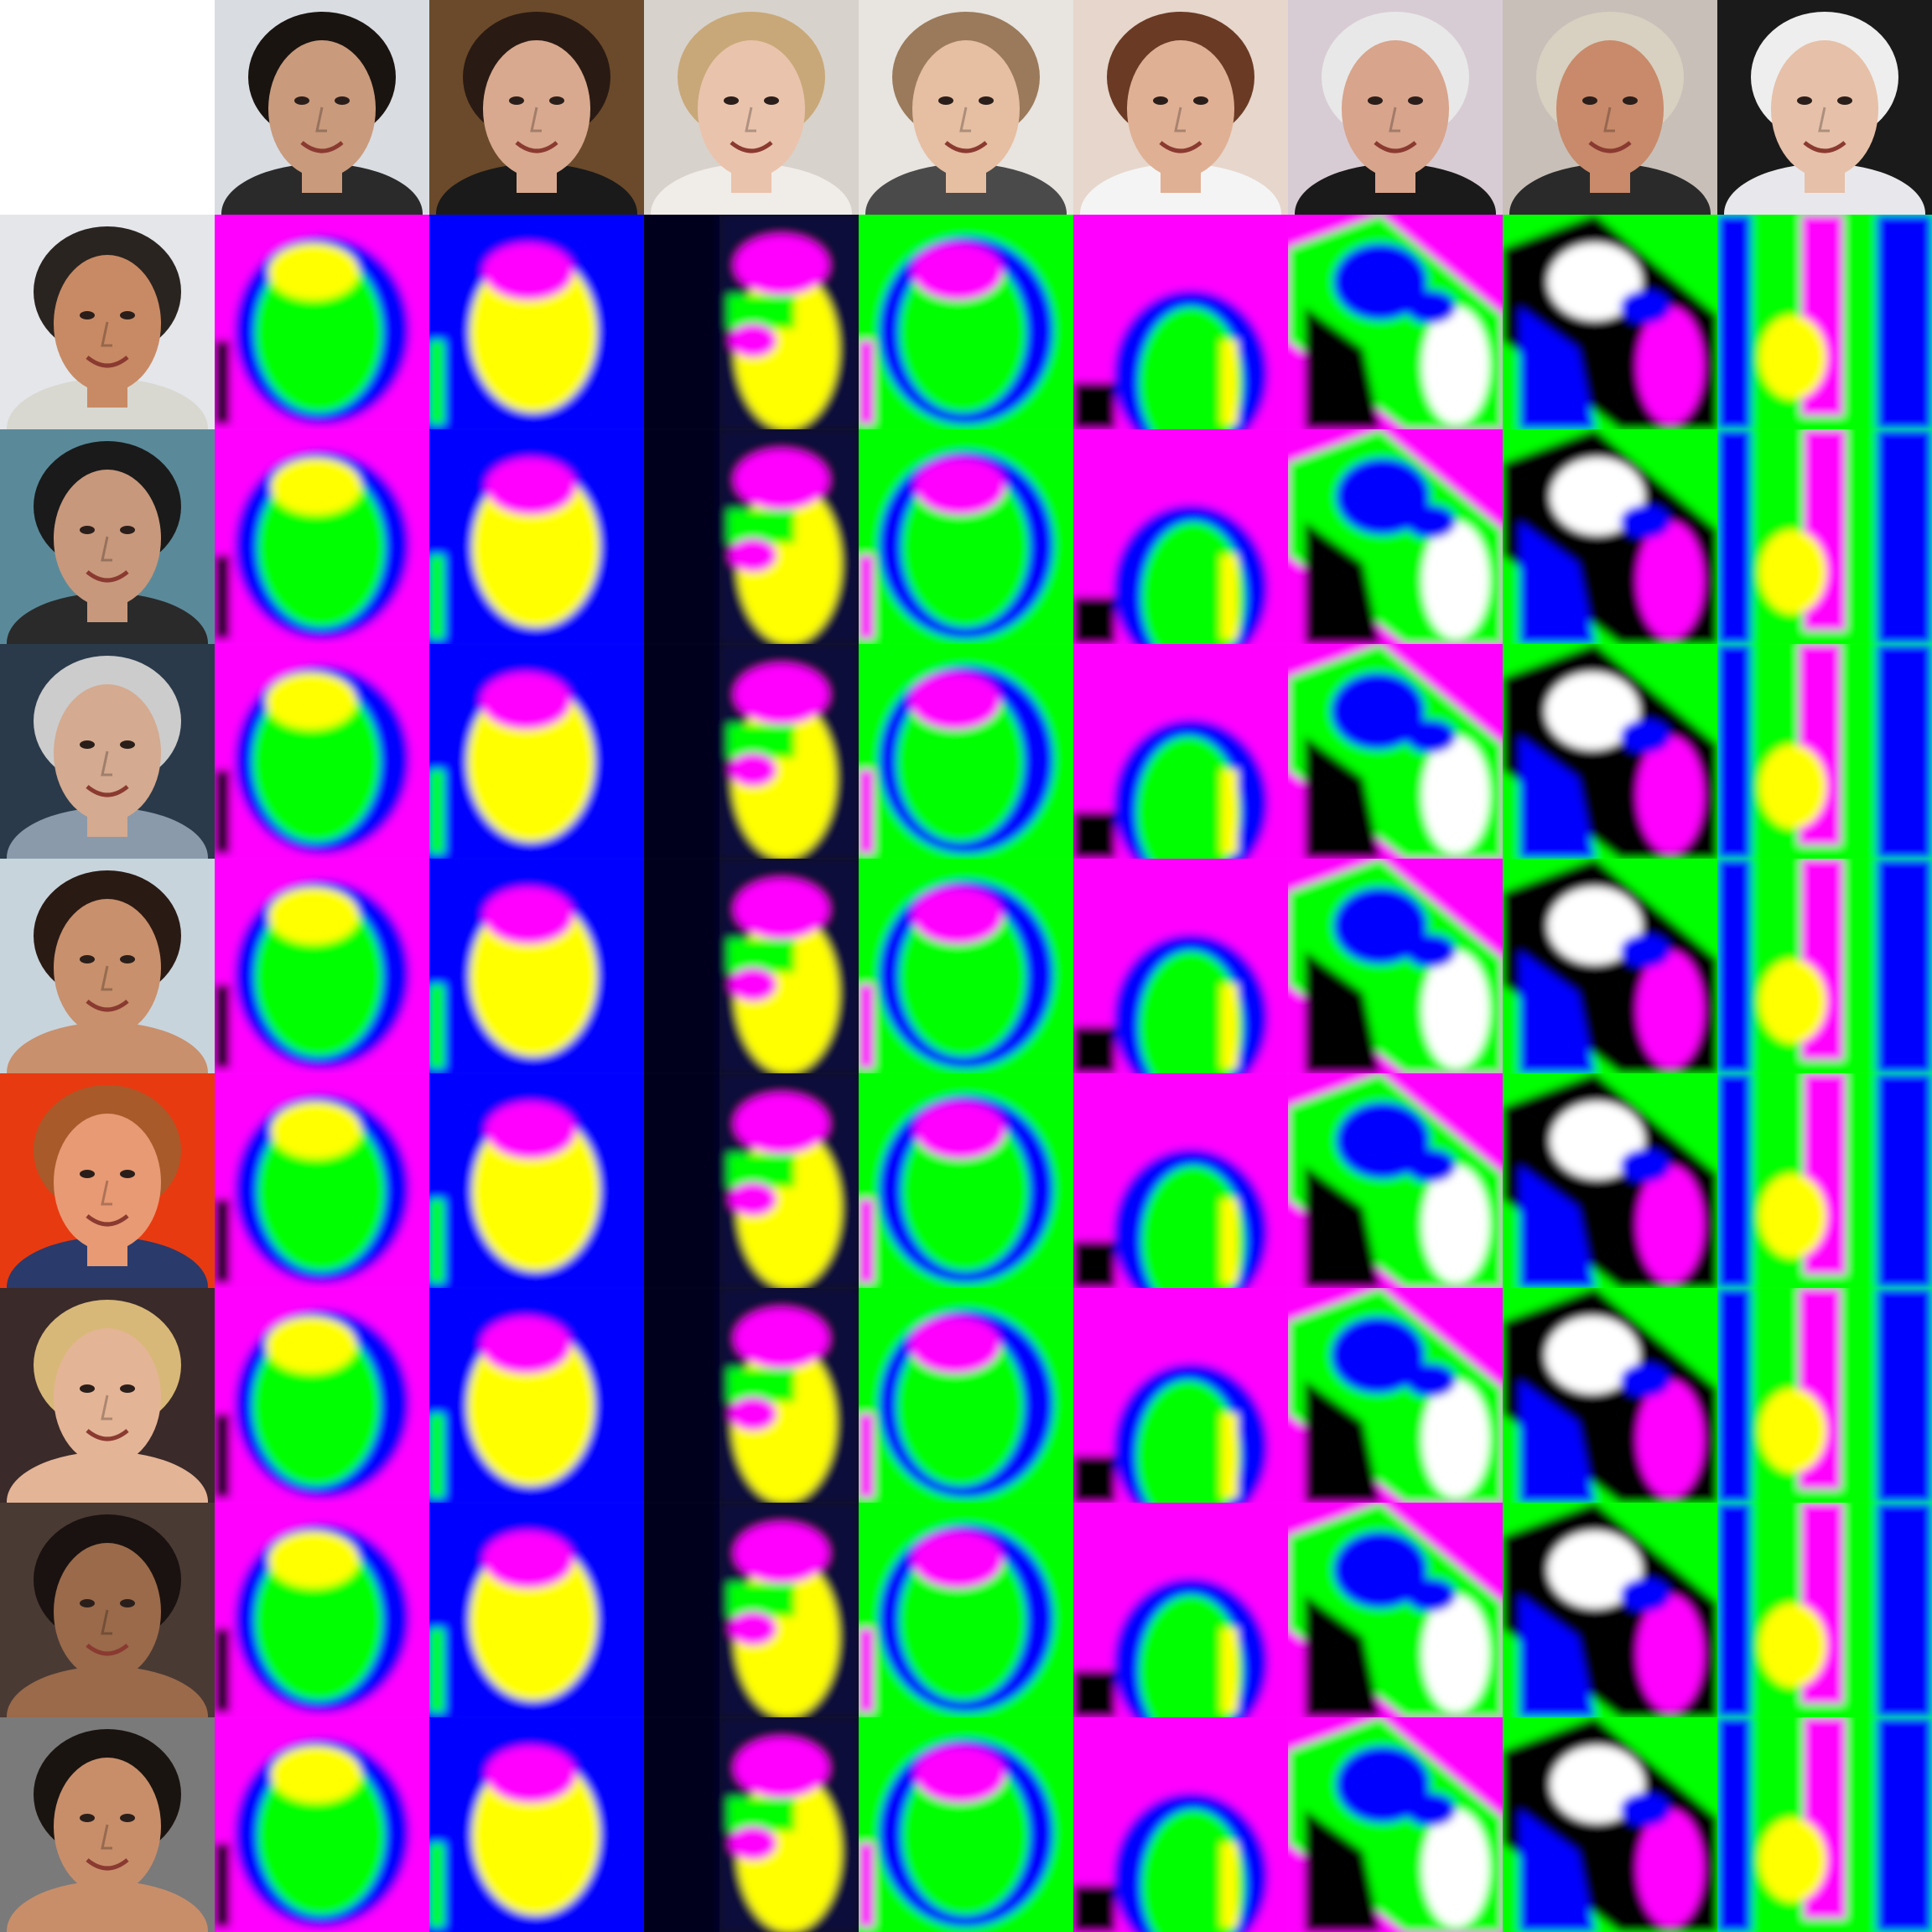 Image resolution: width=1932 pixels, height=1932 pixels. I want to click on heatmap-r6-c8, so click(1824, 1395).